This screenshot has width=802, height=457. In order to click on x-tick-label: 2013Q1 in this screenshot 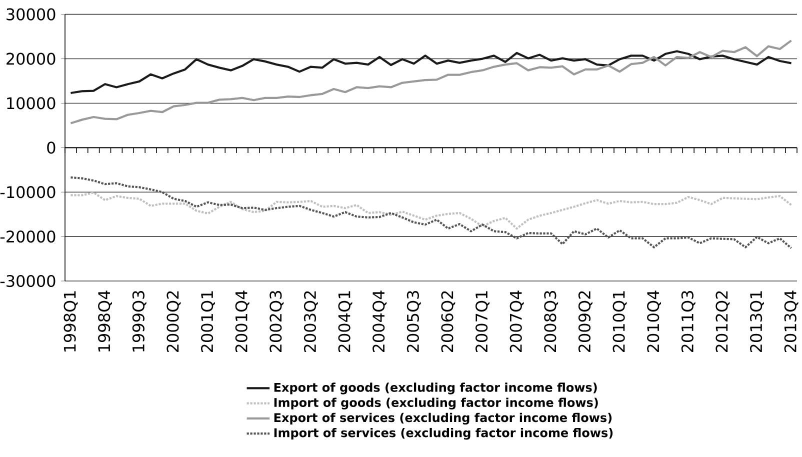, I will do `click(757, 321)`.